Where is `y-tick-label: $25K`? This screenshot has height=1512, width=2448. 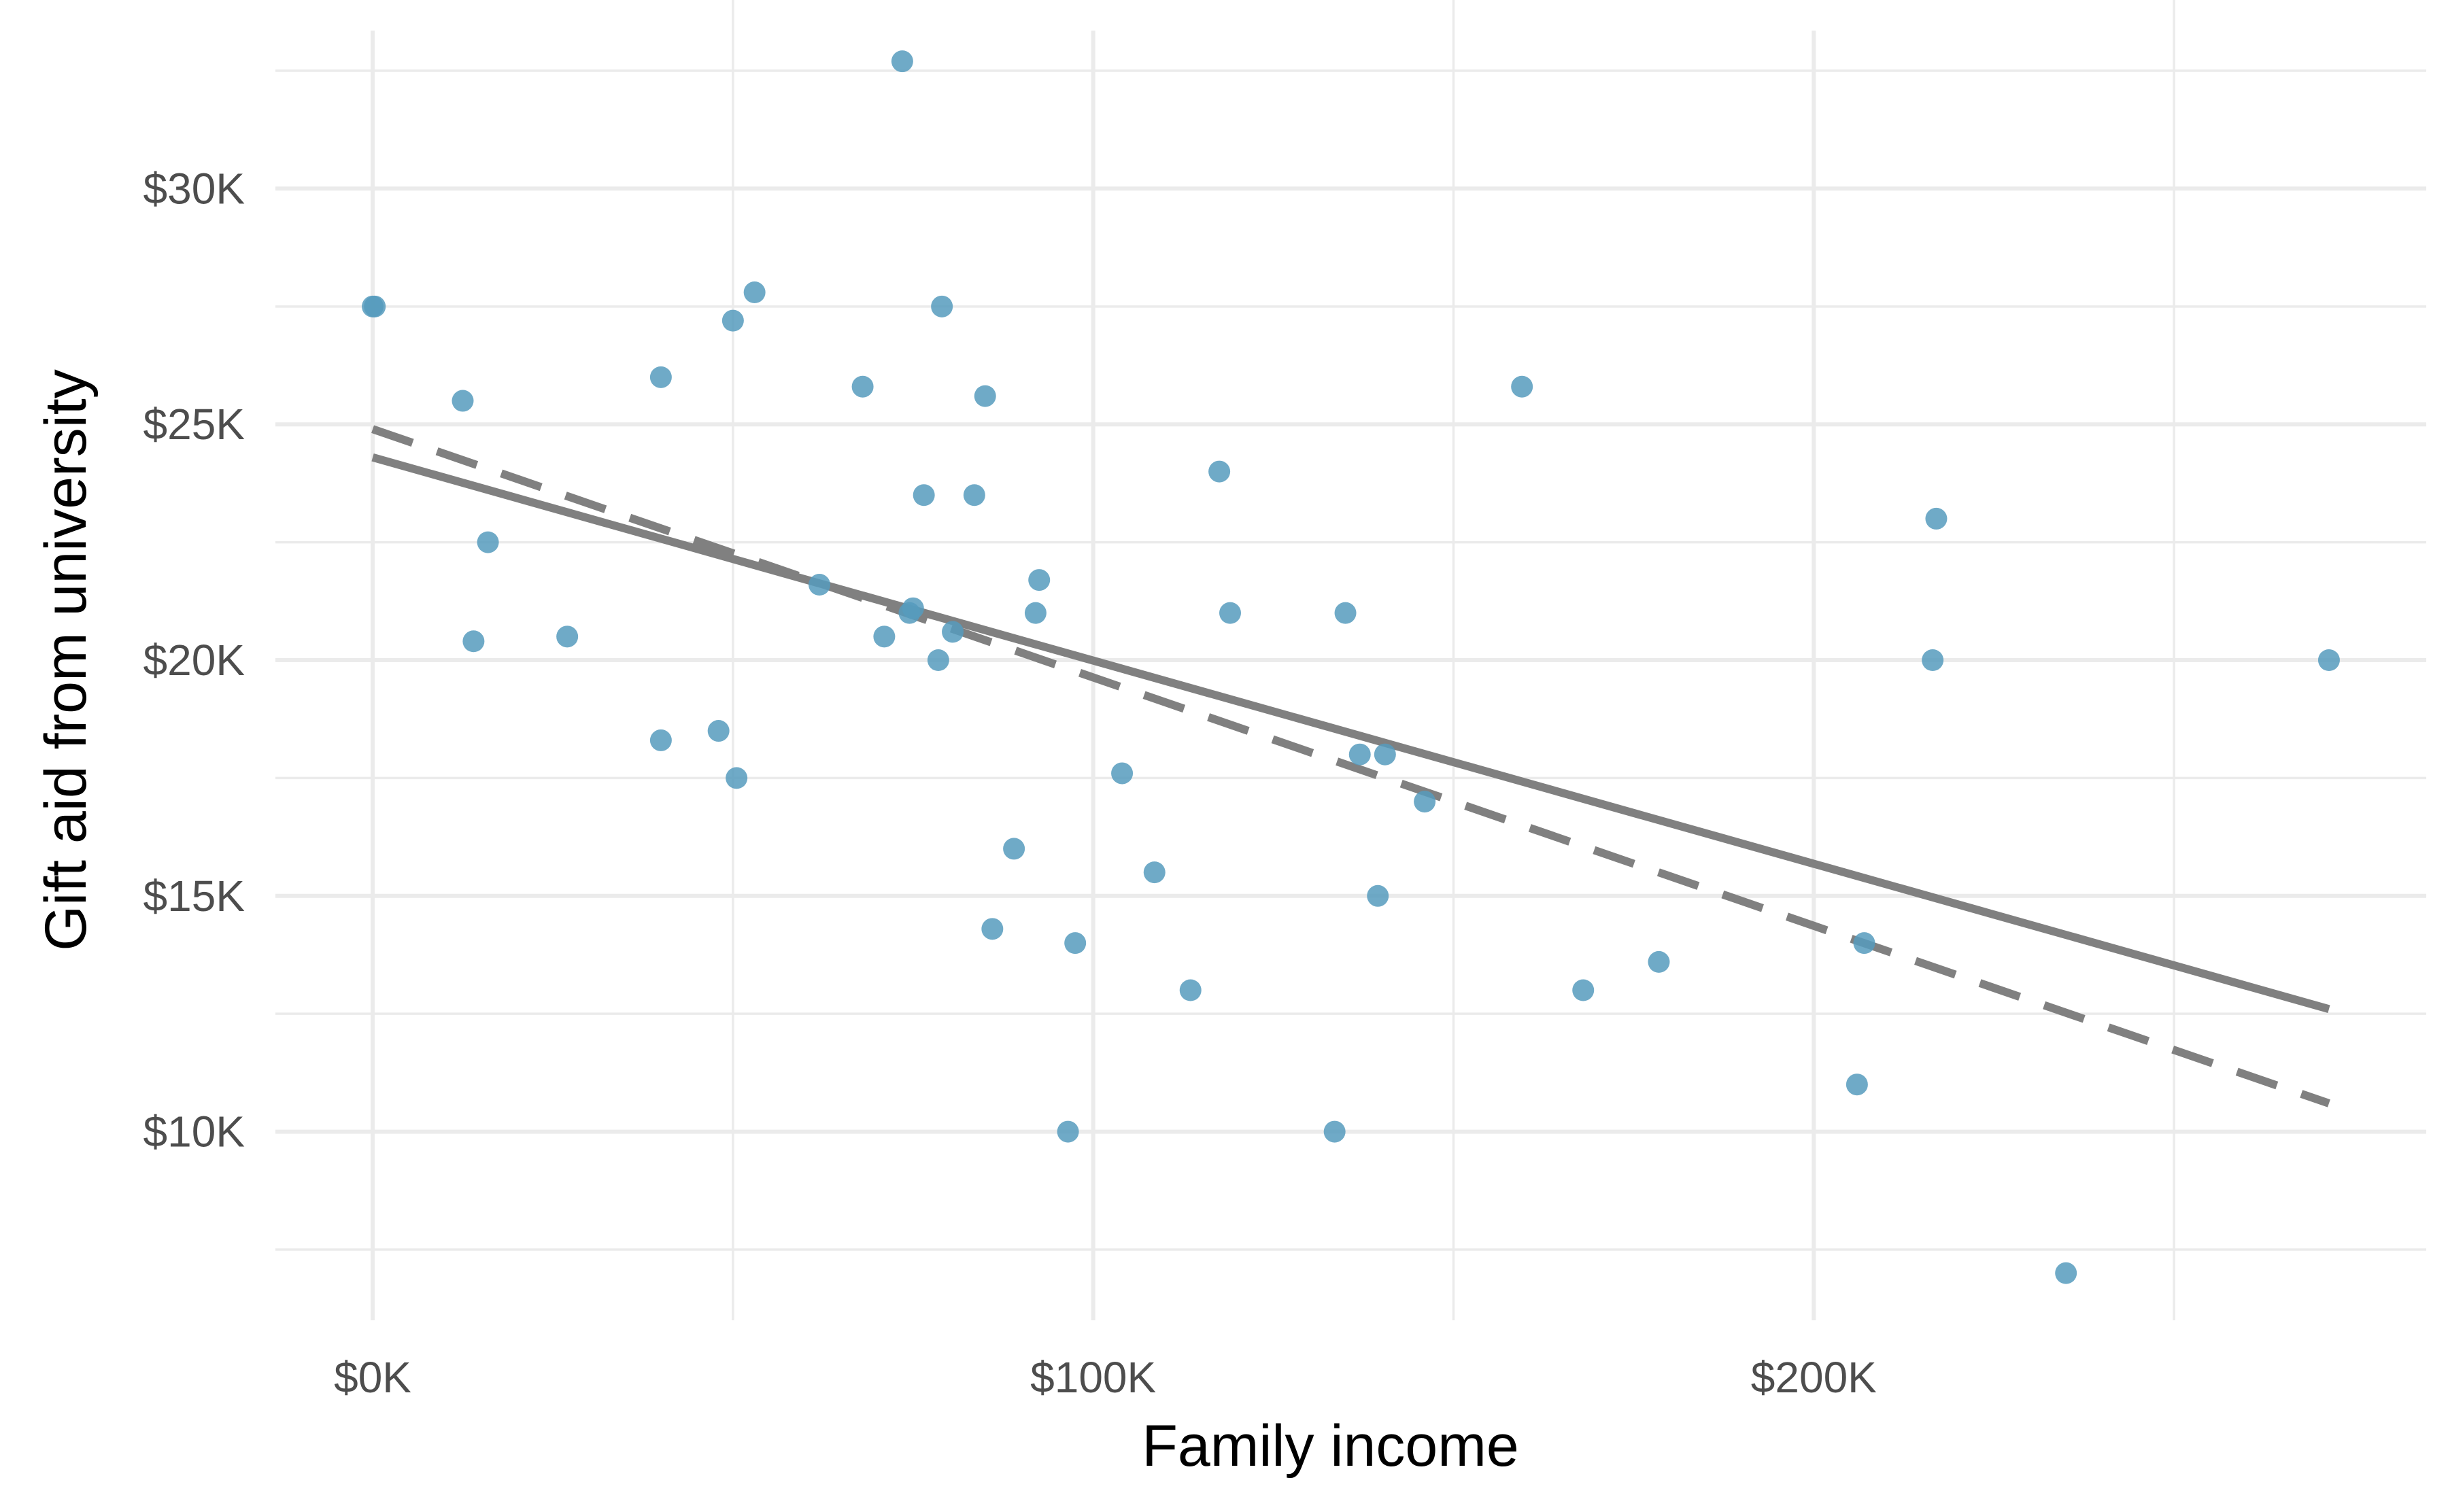 y-tick-label: $25K is located at coordinates (194, 424).